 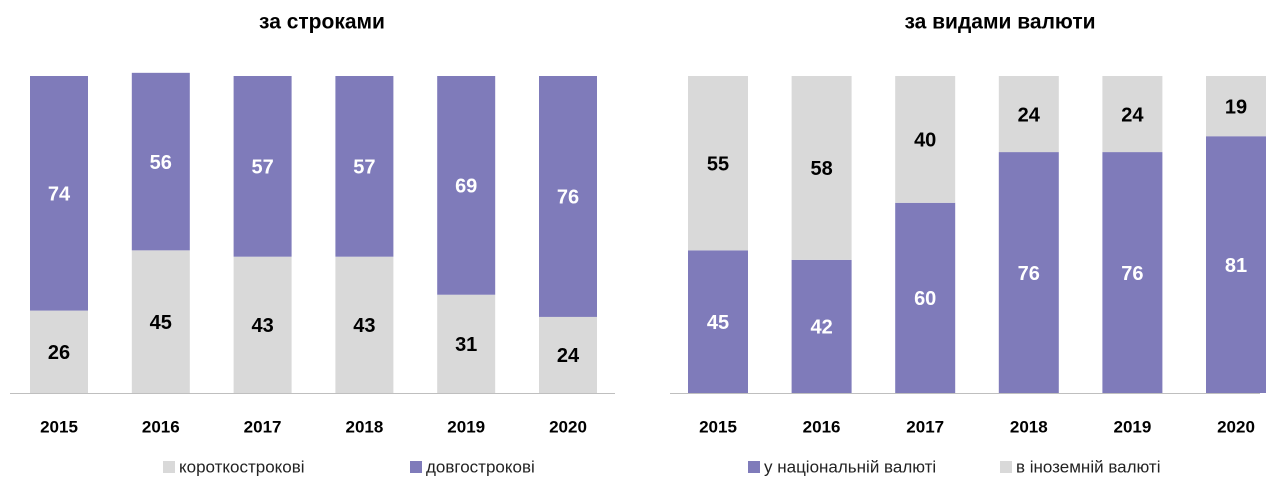 What do you see at coordinates (480, 466) in the screenshot?
I see `legend-label: довгострокові` at bounding box center [480, 466].